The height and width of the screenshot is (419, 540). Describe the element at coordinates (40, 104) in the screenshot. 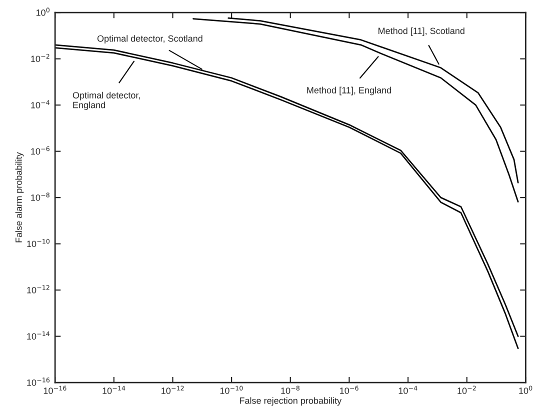

I see `y-tick-label: 10$^{−4}$` at that location.